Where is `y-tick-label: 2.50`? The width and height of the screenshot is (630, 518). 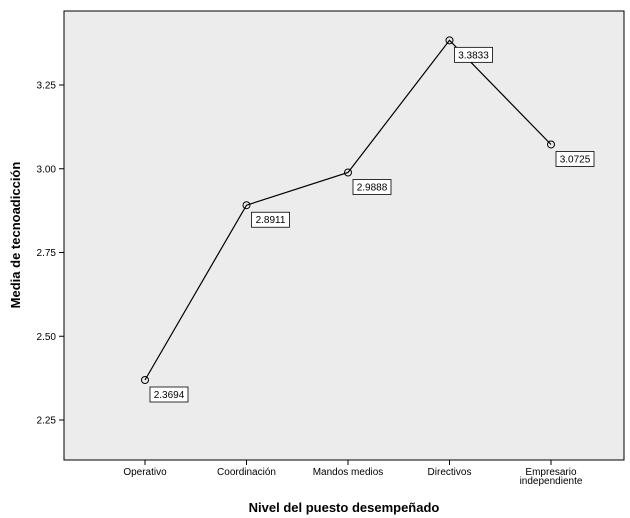 y-tick-label: 2.50 is located at coordinates (47, 337).